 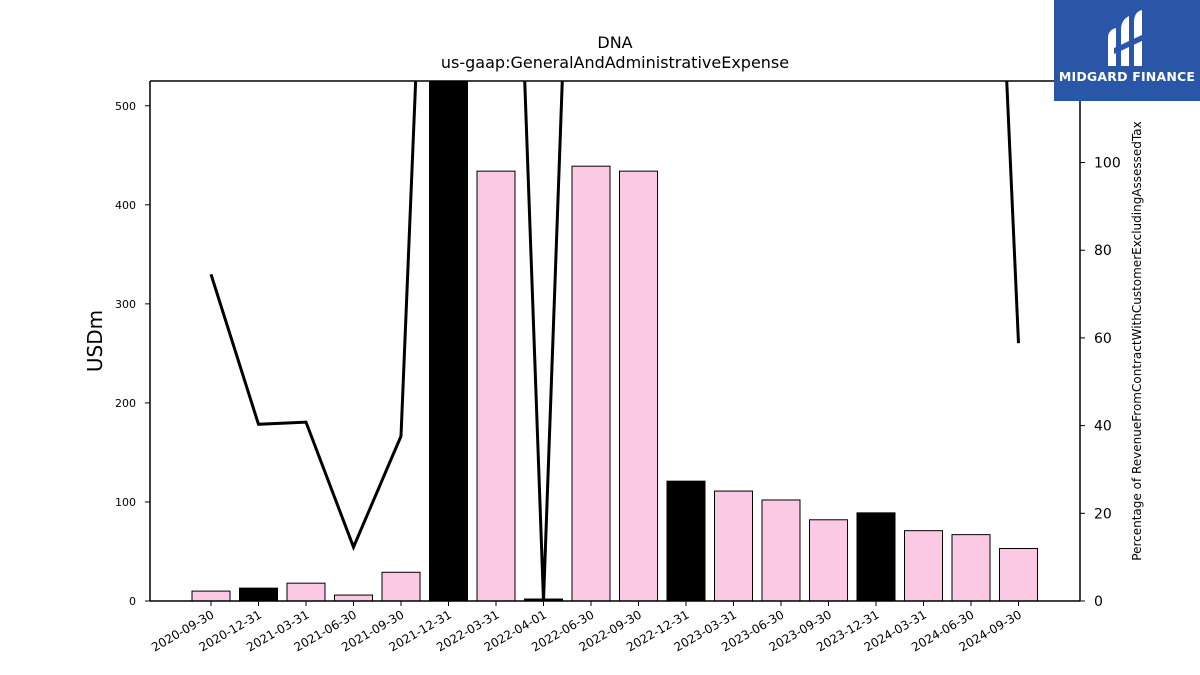 I want to click on brand-name: MIDGARD FINANCE, so click(x=1127, y=76).